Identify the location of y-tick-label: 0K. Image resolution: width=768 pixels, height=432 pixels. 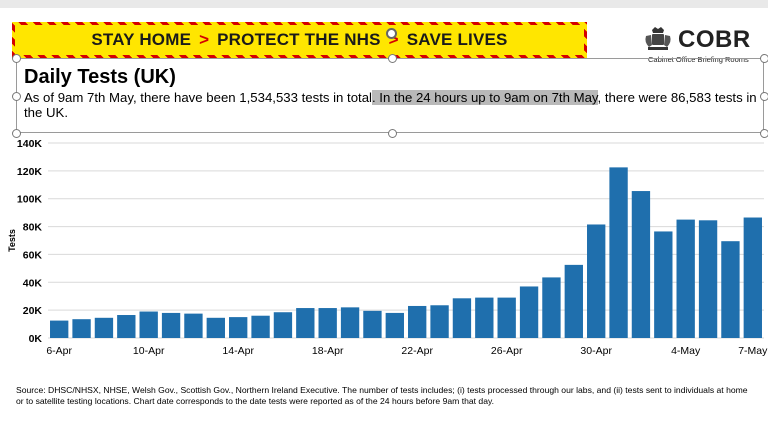
(36, 339).